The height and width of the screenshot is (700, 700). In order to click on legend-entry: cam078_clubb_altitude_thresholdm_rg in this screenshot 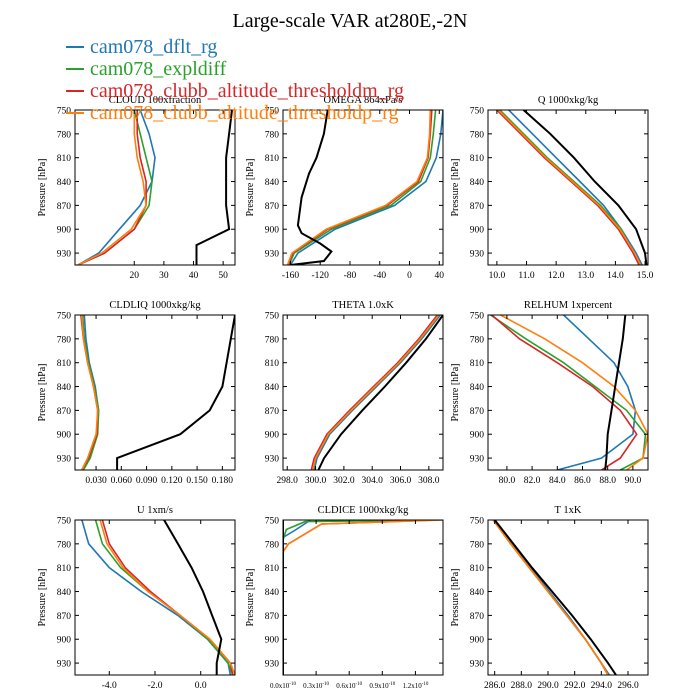, I will do `click(235, 91)`.